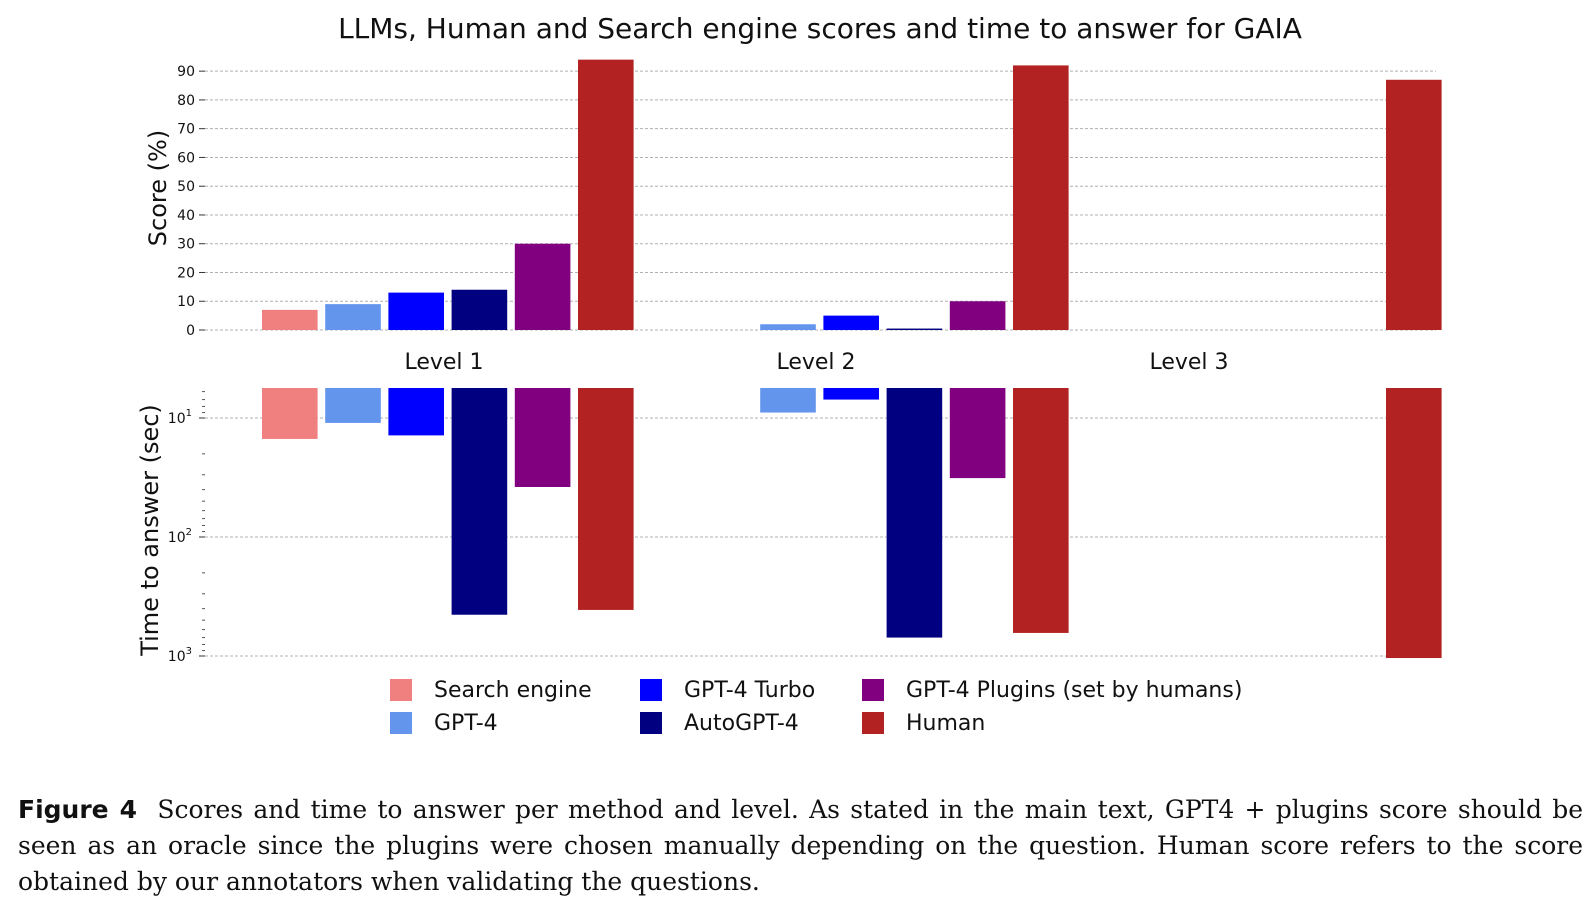  Describe the element at coordinates (158, 188) in the screenshot. I see `score-axis-label: Score (%)` at that location.